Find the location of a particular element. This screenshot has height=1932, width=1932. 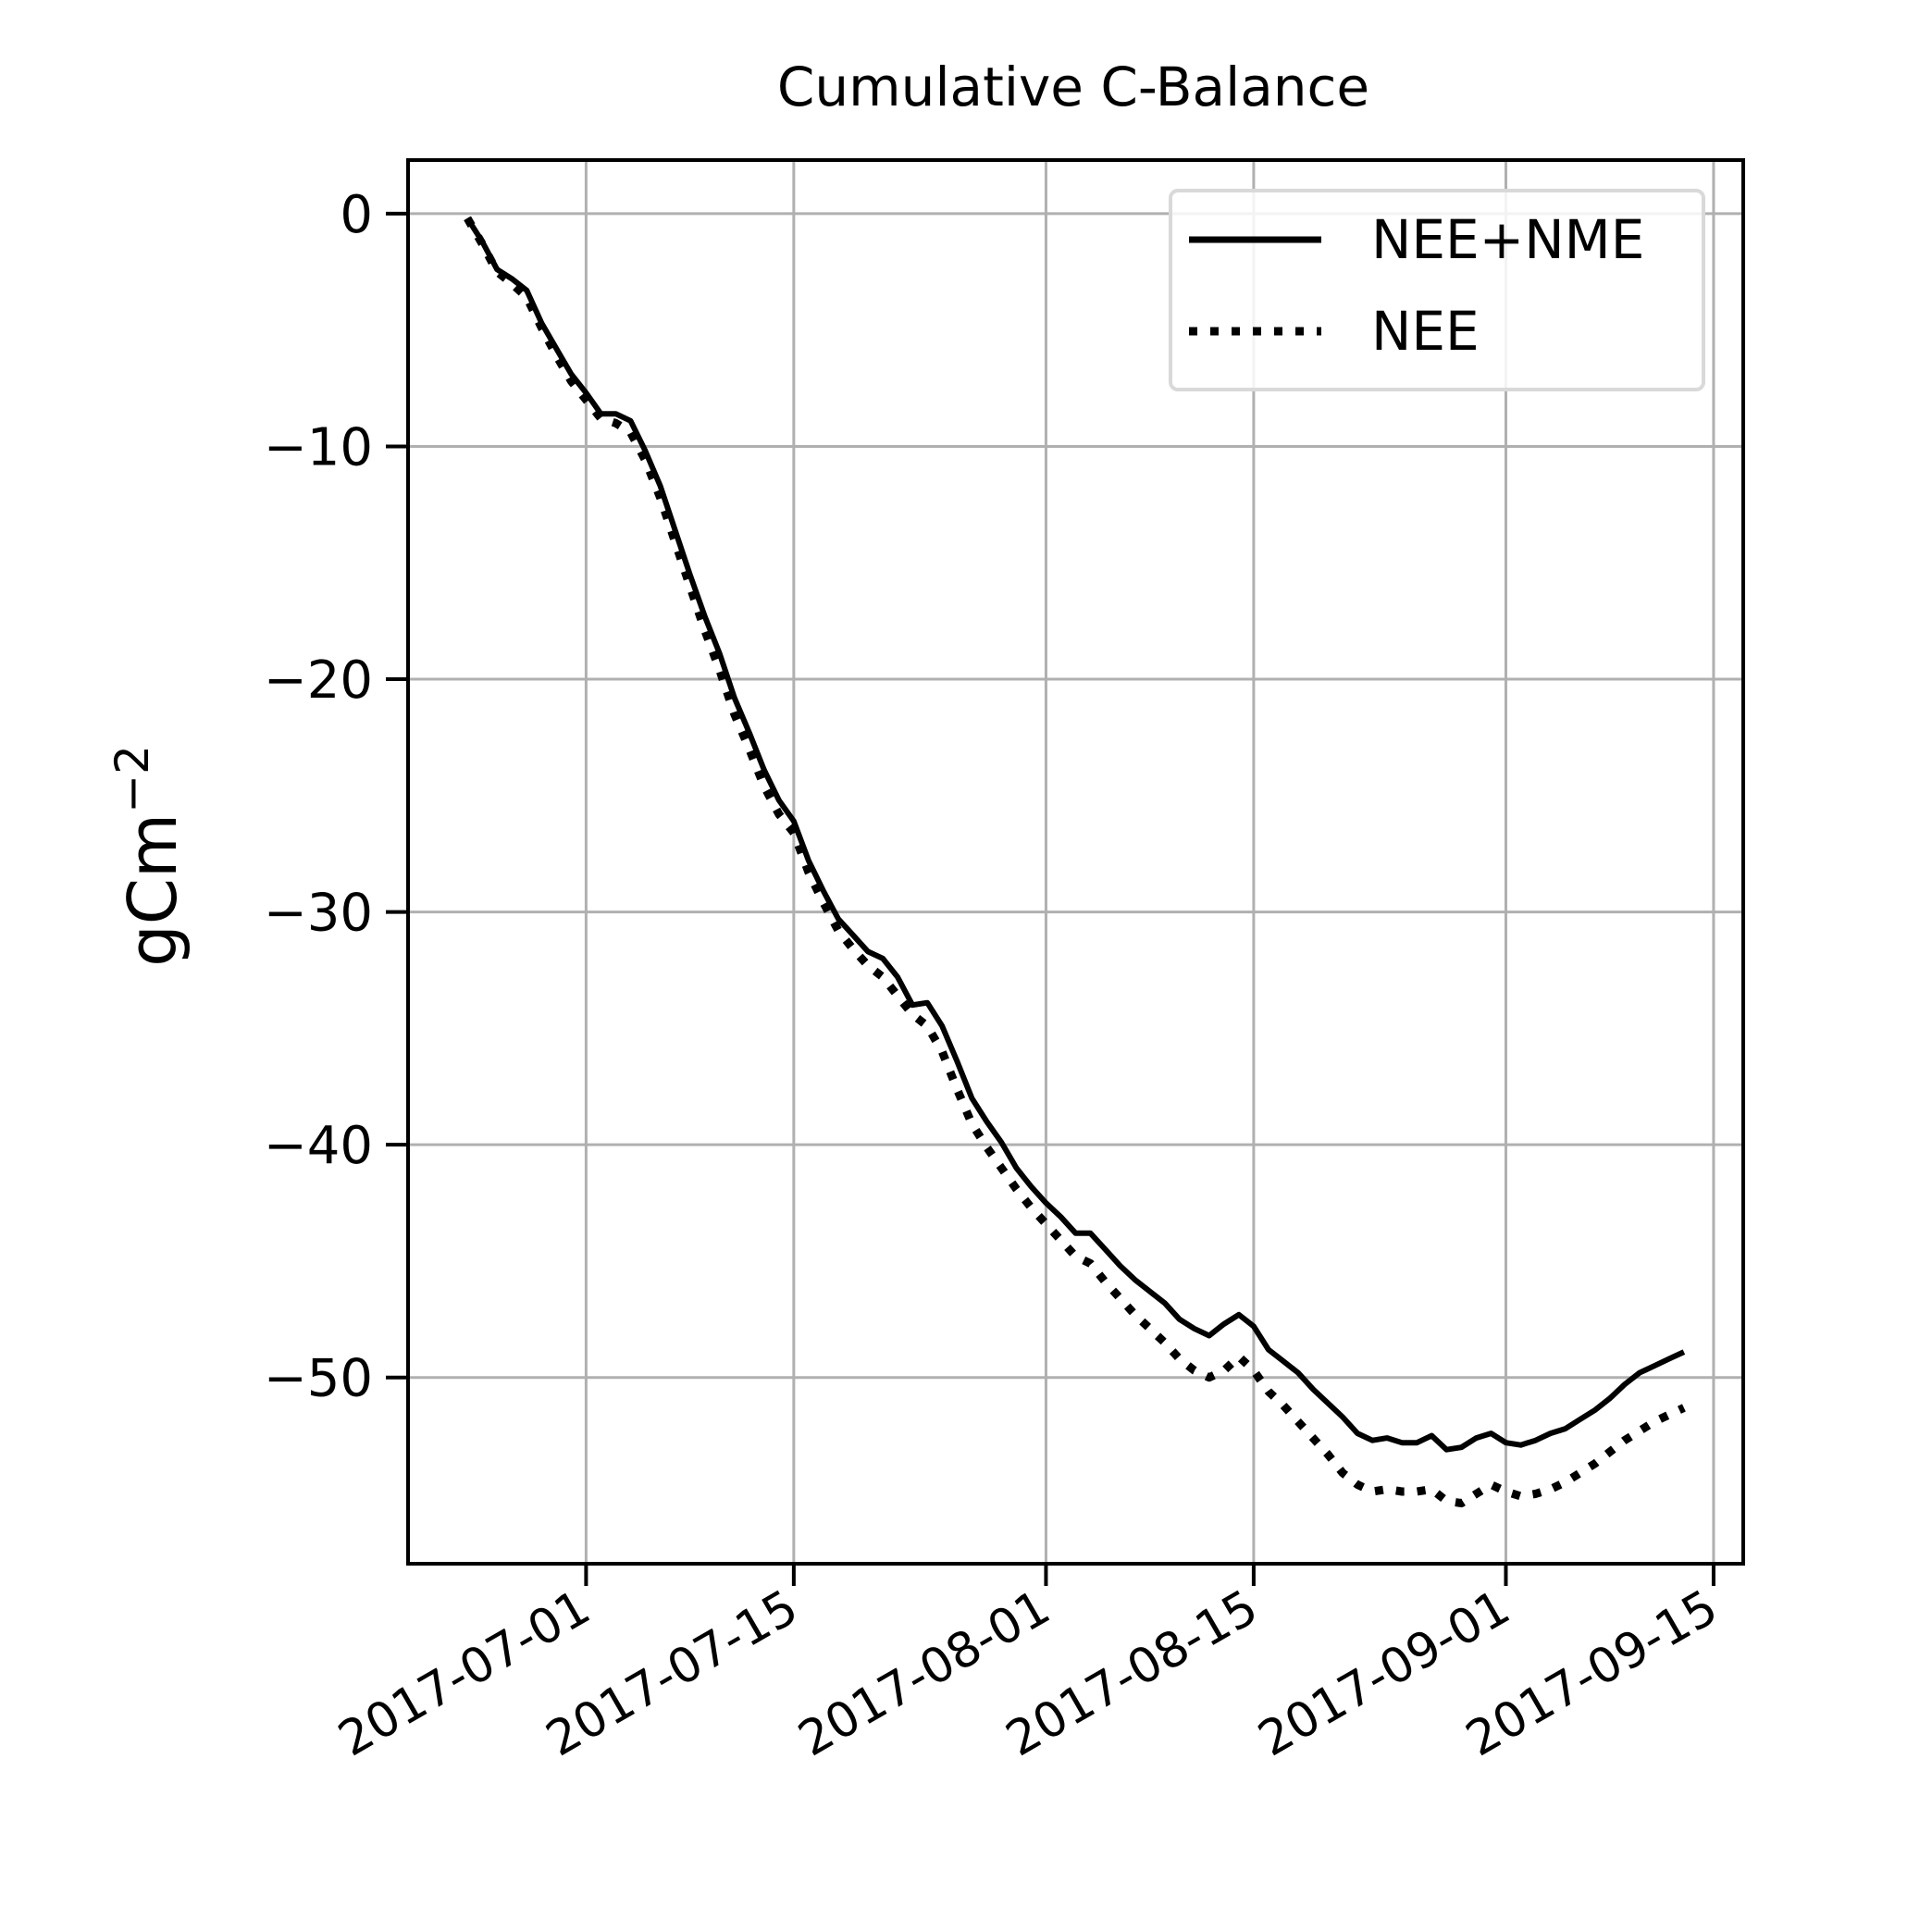

y-tick-label: −30 is located at coordinates (318, 914).